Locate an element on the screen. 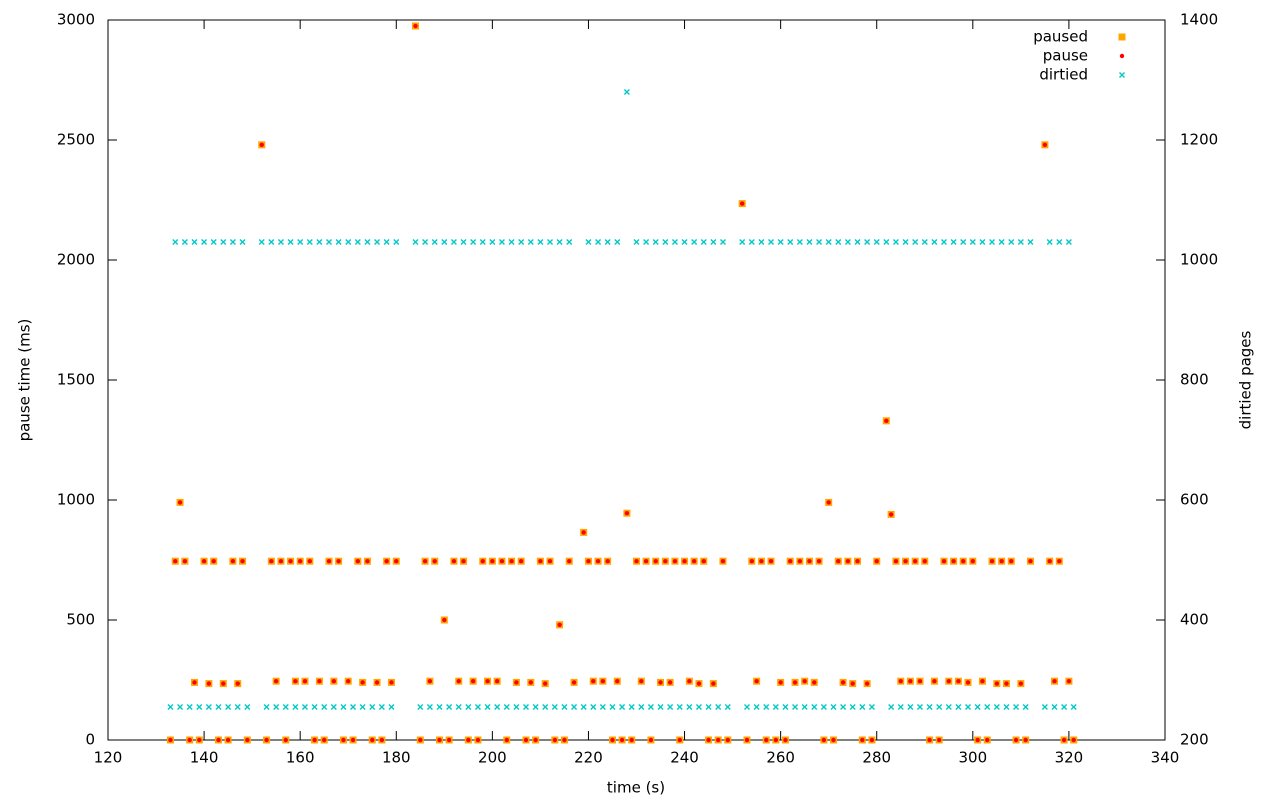 This screenshot has width=1280, height=804. y2-tick-label: 1000 is located at coordinates (1199, 260).